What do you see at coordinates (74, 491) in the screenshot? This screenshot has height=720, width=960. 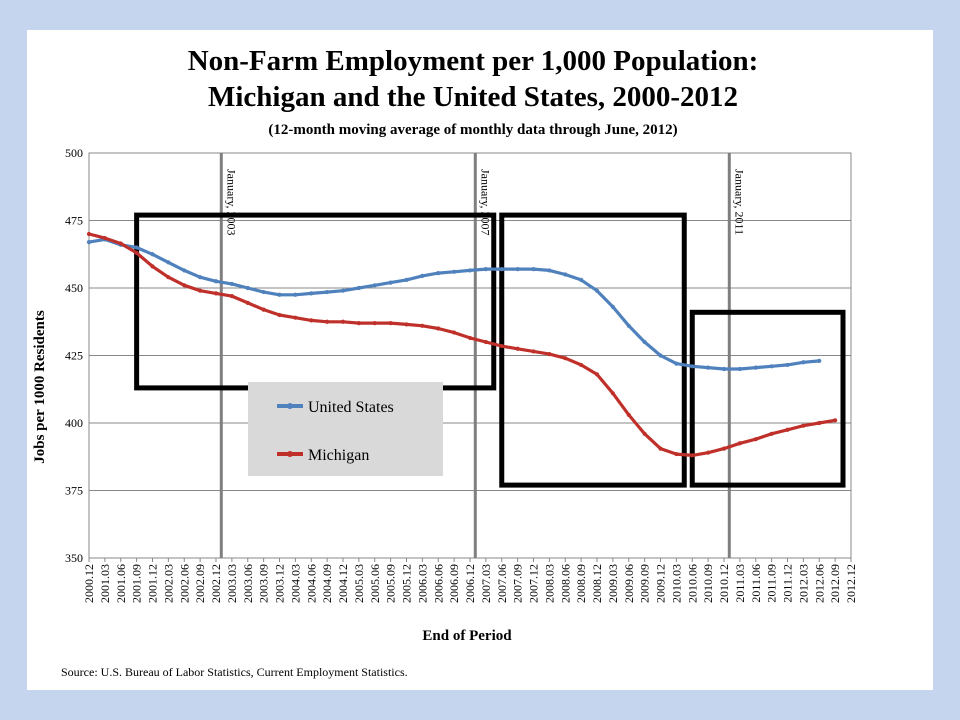 I see `y-tick-label: 375` at bounding box center [74, 491].